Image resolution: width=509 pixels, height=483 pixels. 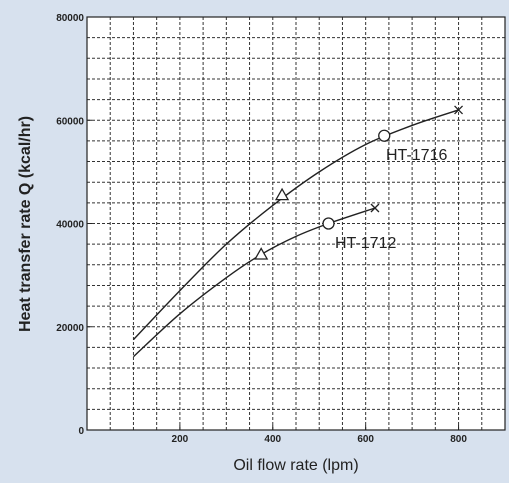 What do you see at coordinates (365, 439) in the screenshot?
I see `x-tick-label: 600` at bounding box center [365, 439].